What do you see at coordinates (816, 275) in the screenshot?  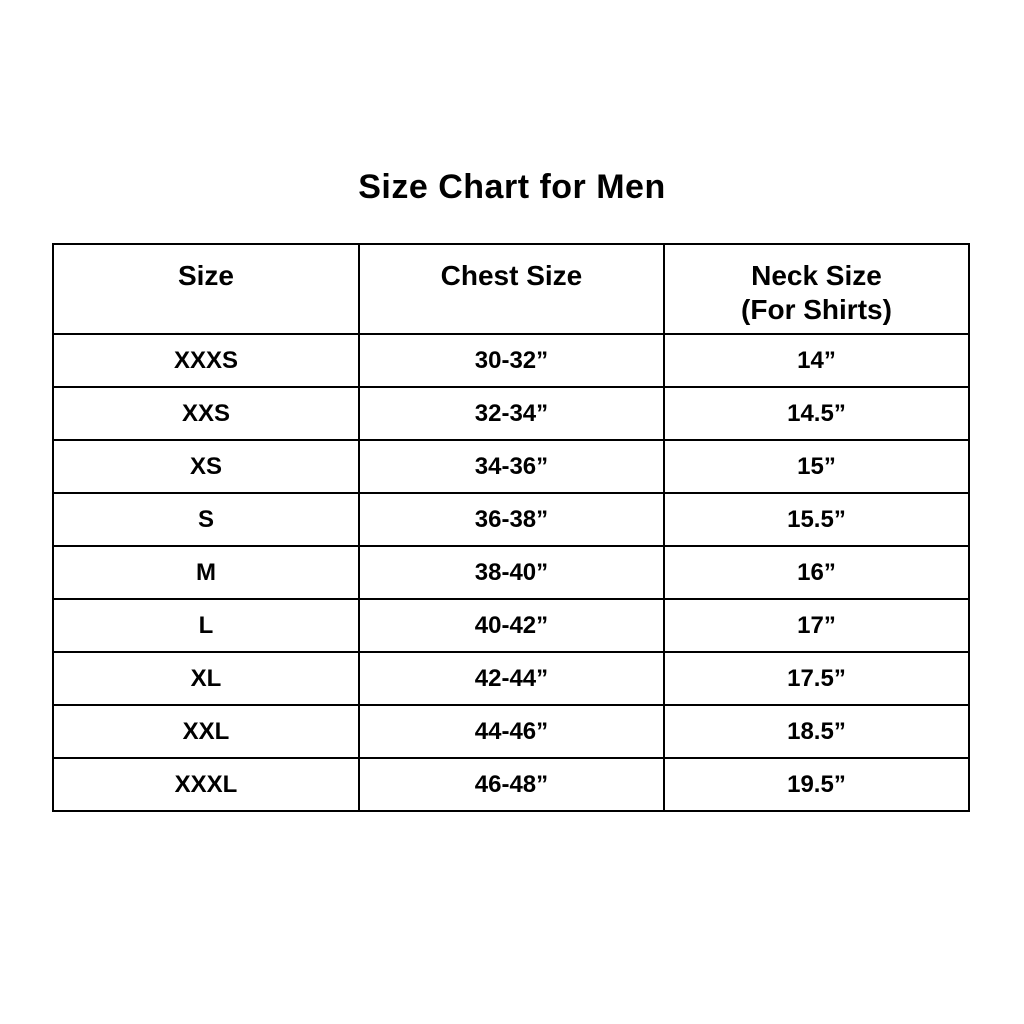 I see `column-header-neck-size-label: Neck Size` at bounding box center [816, 275].